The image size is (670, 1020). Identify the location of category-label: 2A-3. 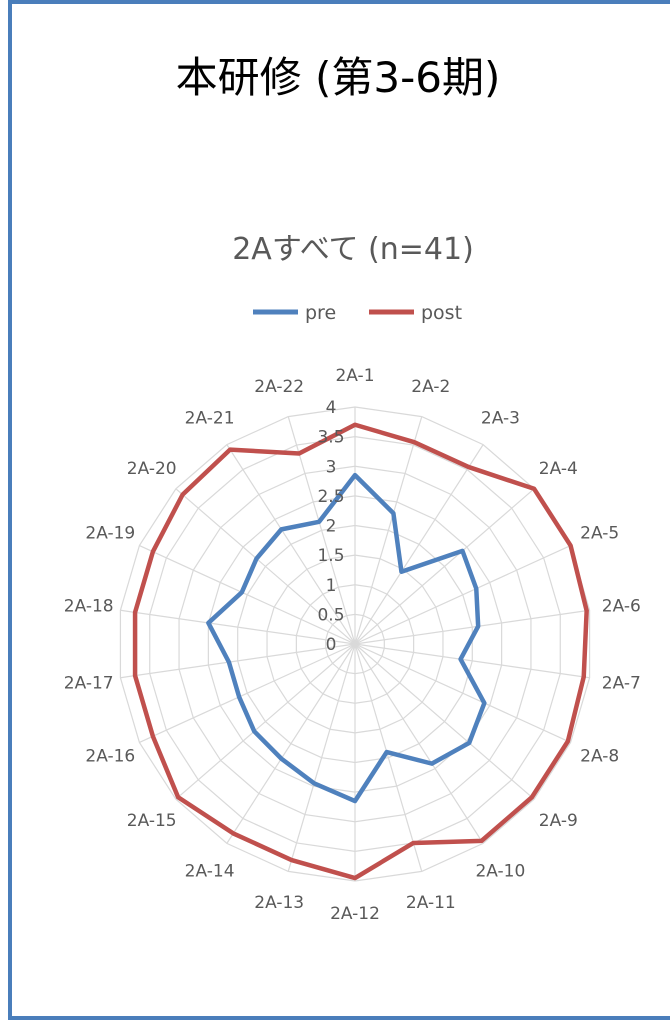
(500, 419).